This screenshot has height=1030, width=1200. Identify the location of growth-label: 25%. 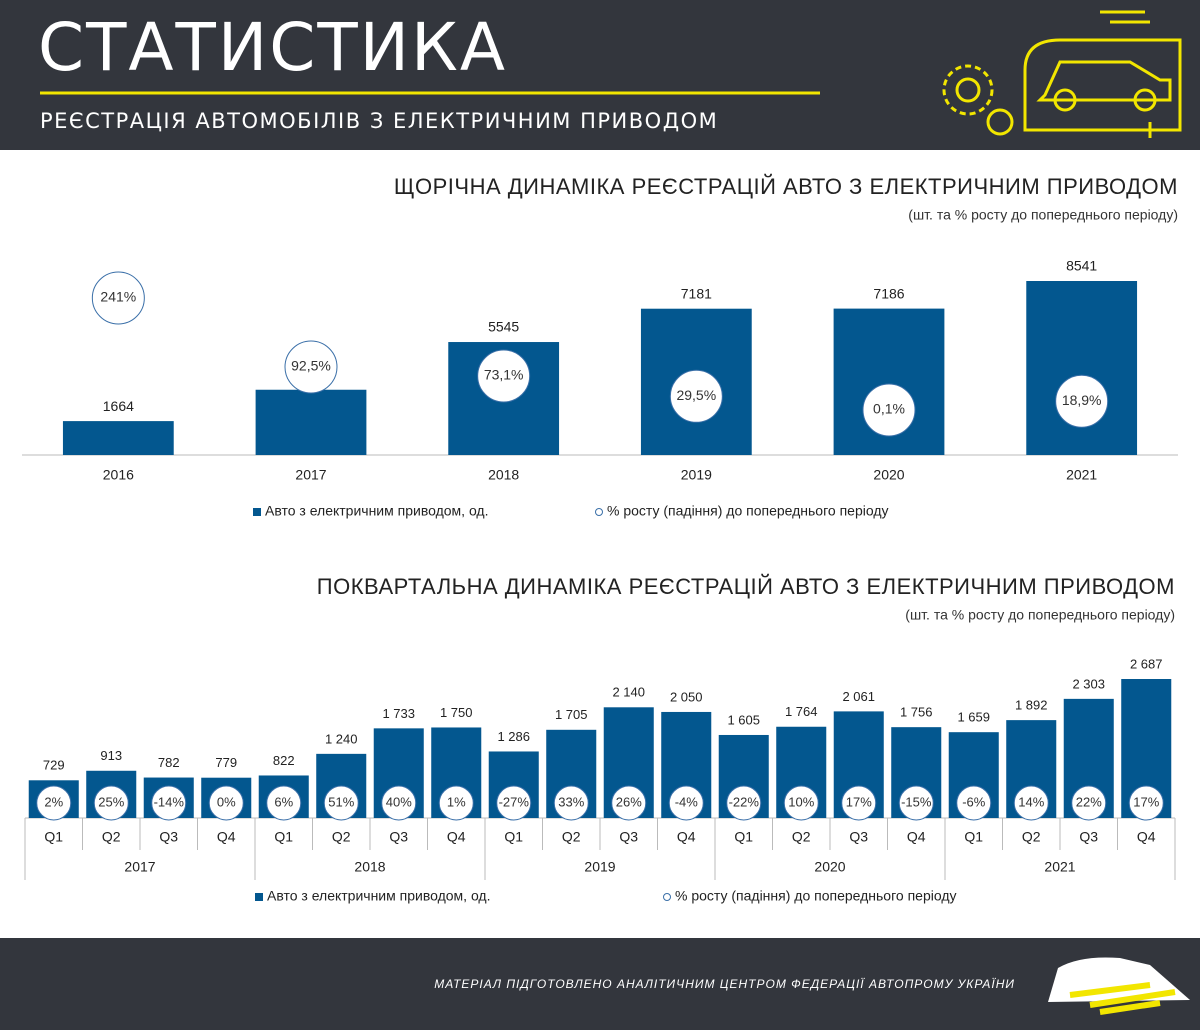
(111, 801).